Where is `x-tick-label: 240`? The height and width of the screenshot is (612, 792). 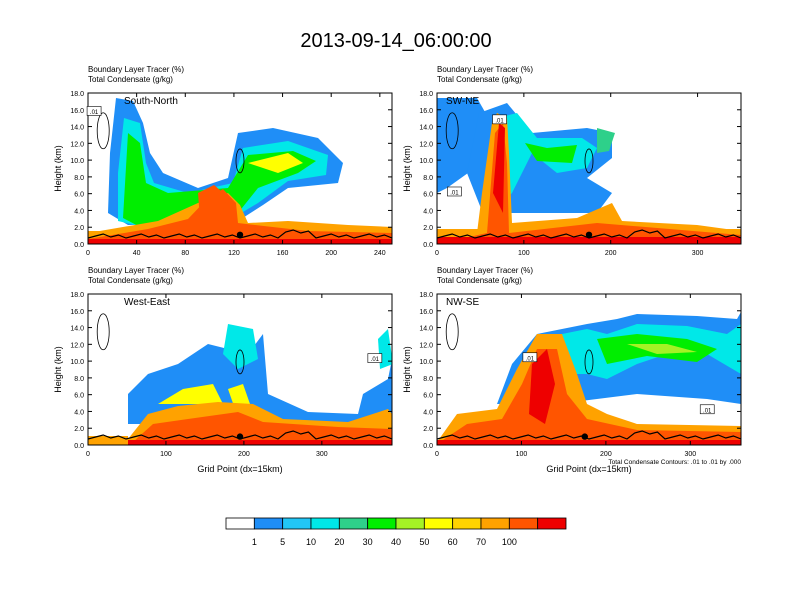 x-tick-label: 240 is located at coordinates (380, 253).